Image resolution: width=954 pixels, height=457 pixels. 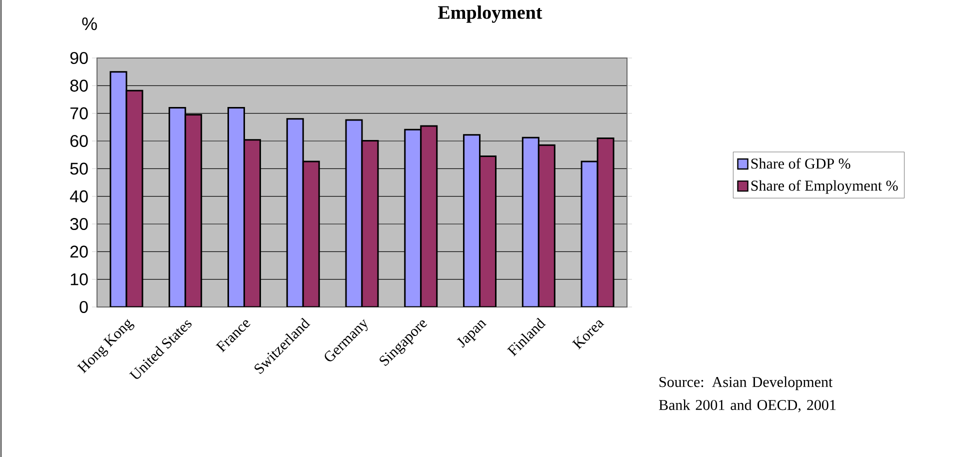 What do you see at coordinates (84, 307) in the screenshot?
I see `y-tick-label: 0` at bounding box center [84, 307].